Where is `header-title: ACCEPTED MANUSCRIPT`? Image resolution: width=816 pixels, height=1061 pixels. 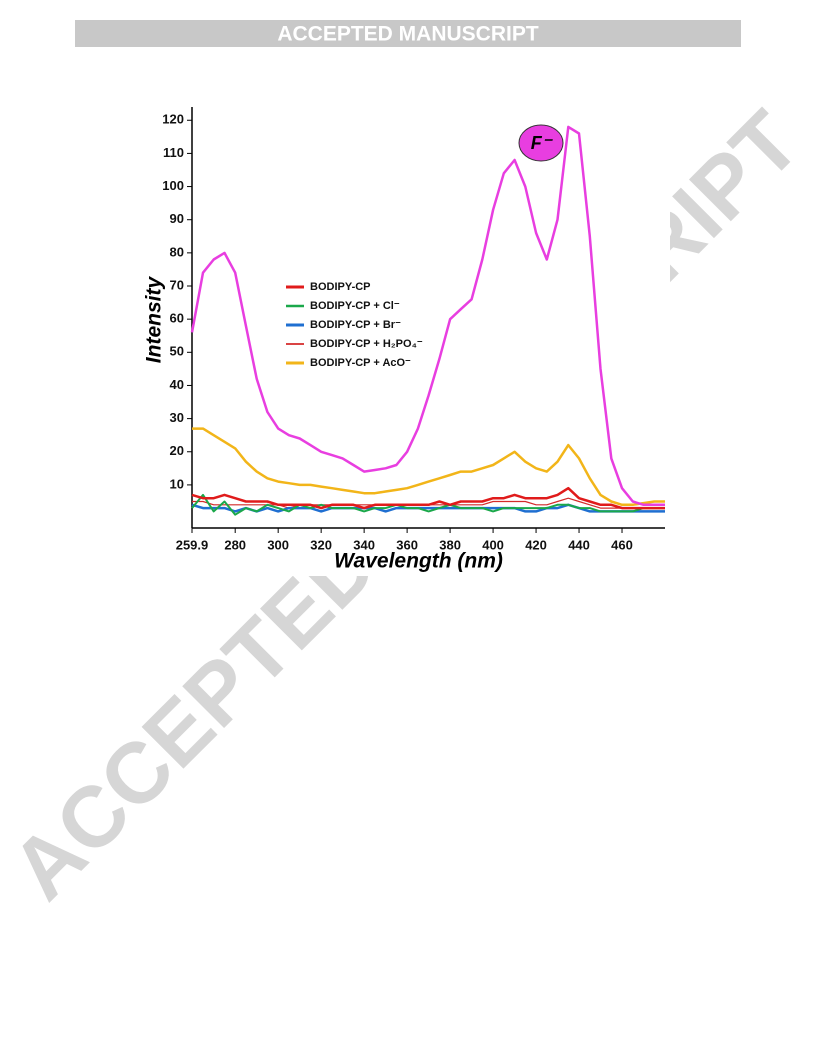 header-title: ACCEPTED MANUSCRIPT is located at coordinates (408, 34).